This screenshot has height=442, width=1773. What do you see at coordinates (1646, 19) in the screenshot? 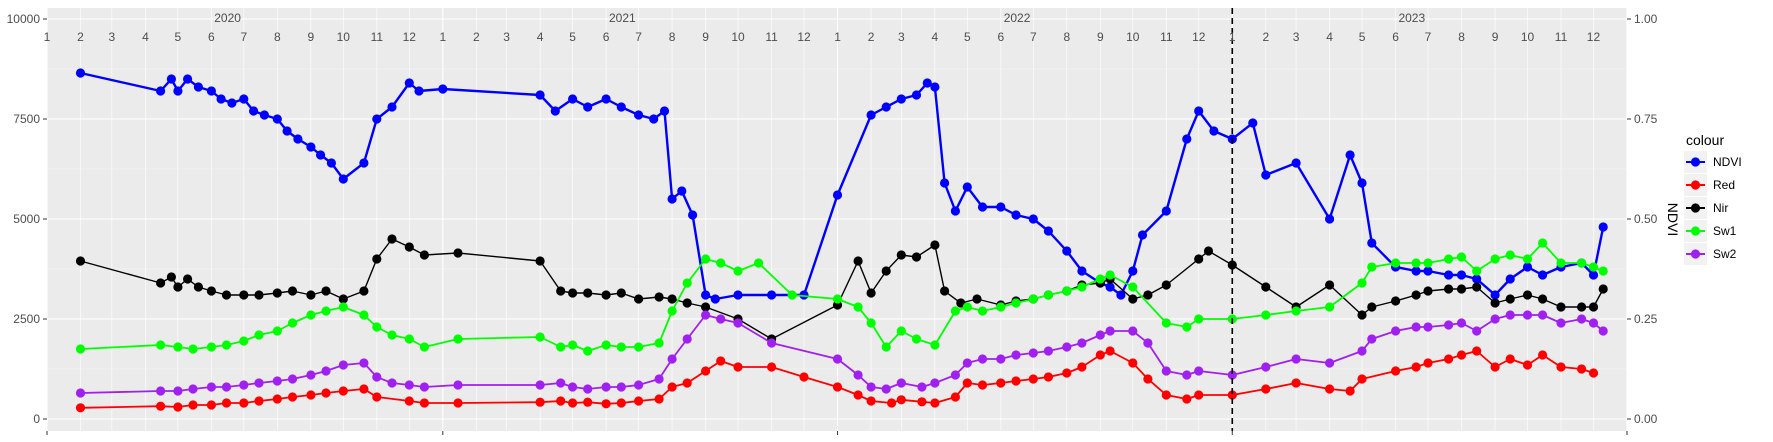
I see `y2-tick-label: 1.00` at bounding box center [1646, 19].